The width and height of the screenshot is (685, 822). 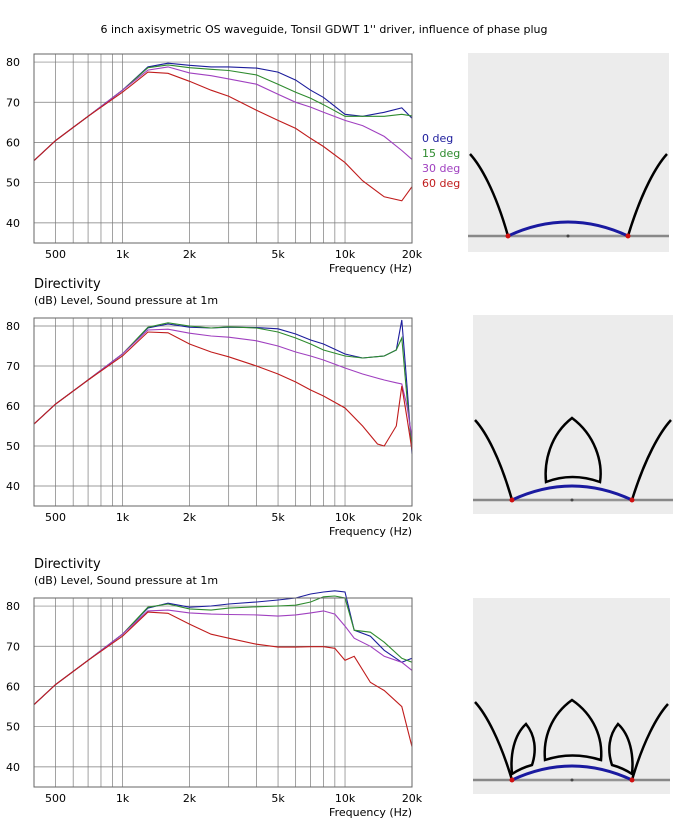 I want to click on chart-2-xlabel: Frequency (Hz), so click(x=370, y=531).